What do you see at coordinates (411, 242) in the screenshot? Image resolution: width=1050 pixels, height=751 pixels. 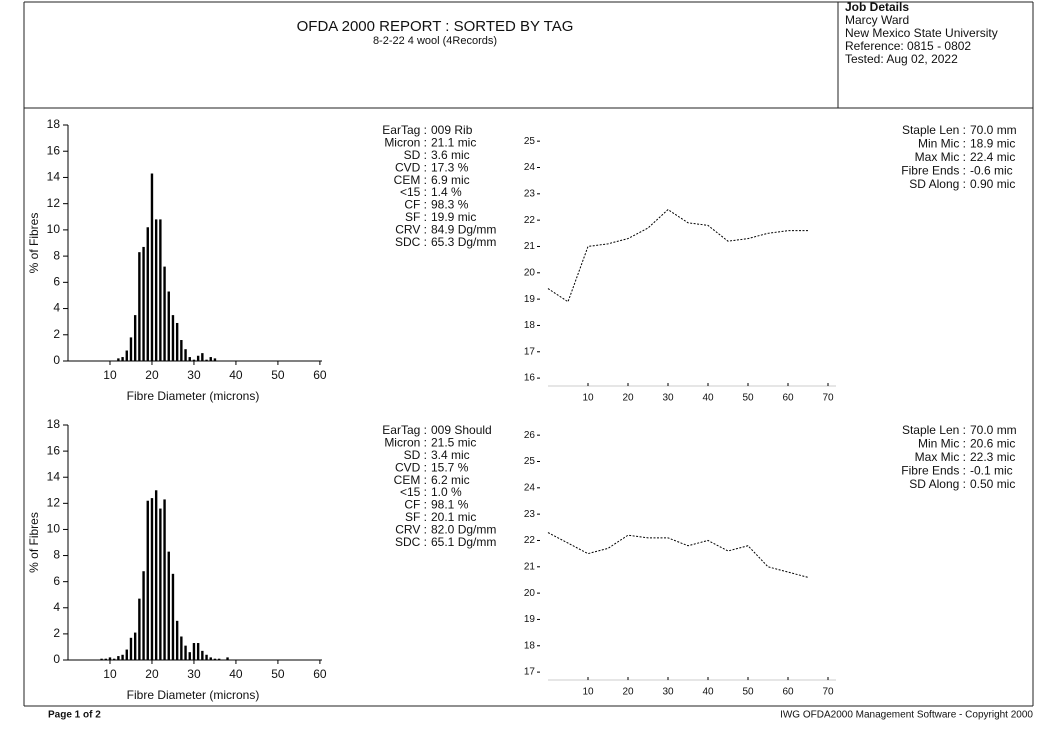 I see `stat-label: SDC :` at bounding box center [411, 242].